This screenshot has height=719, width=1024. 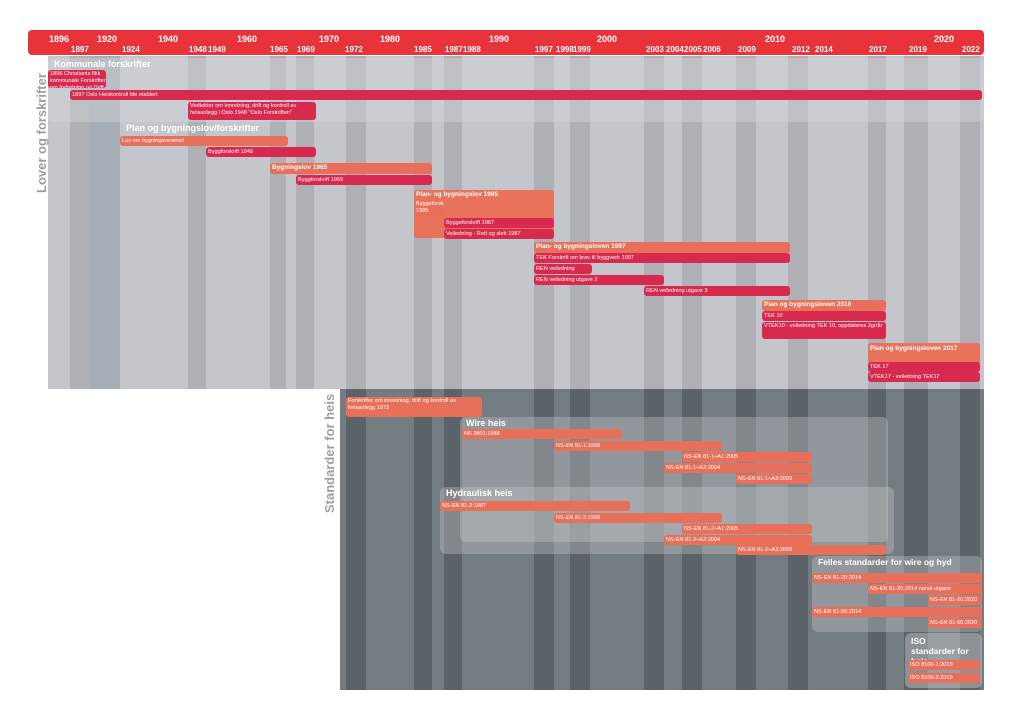 What do you see at coordinates (944, 39) in the screenshot?
I see `year-label-2020: 2020` at bounding box center [944, 39].